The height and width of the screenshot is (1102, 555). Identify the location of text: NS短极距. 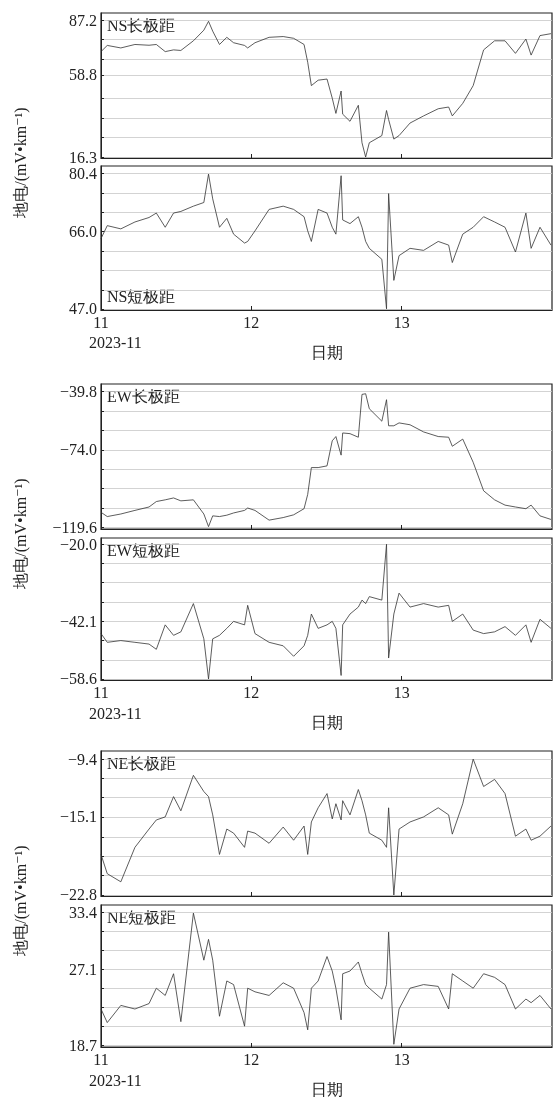
(141, 296).